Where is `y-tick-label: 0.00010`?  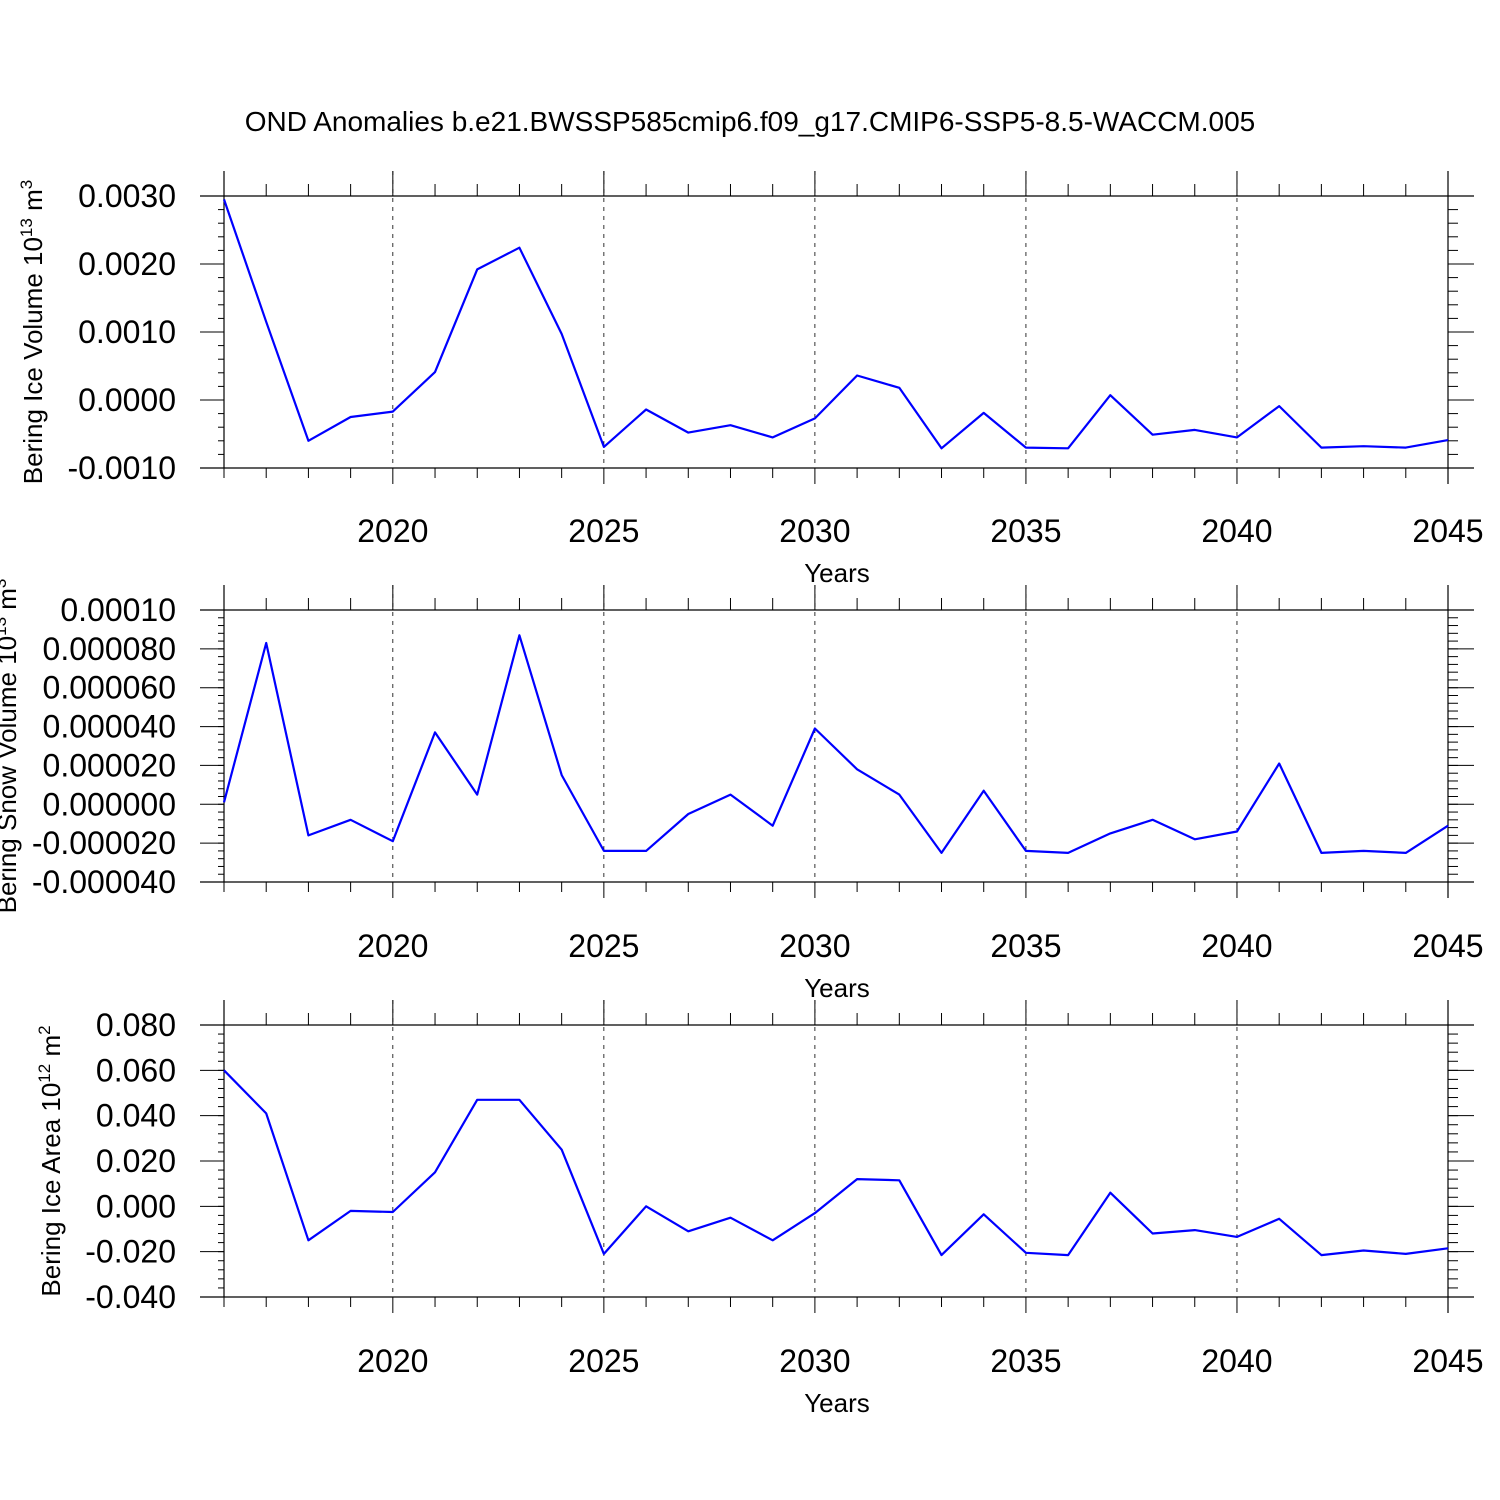 y-tick-label: 0.00010 is located at coordinates (118, 610).